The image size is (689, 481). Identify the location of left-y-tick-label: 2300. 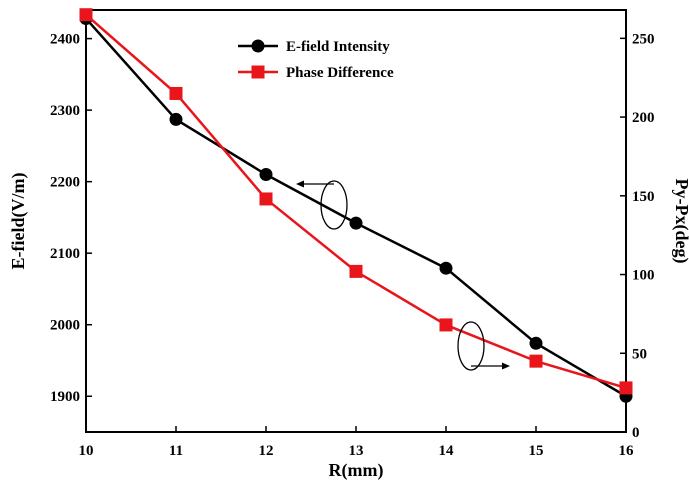
(65, 111).